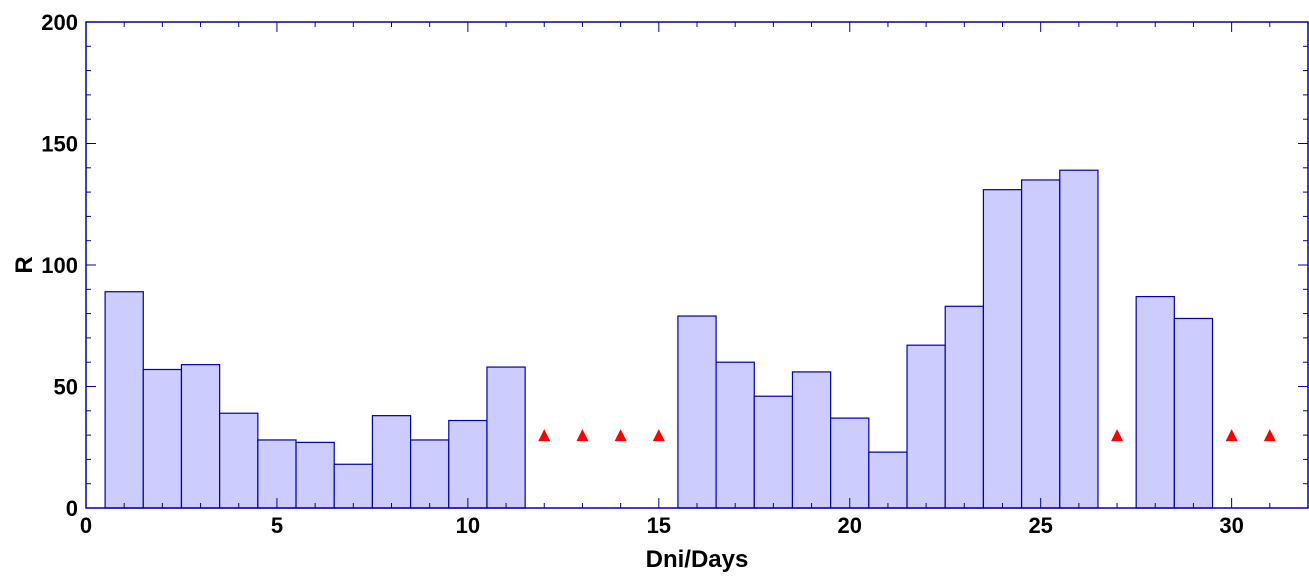 This screenshot has width=1309, height=576. I want to click on x-tick-label: 10, so click(468, 525).